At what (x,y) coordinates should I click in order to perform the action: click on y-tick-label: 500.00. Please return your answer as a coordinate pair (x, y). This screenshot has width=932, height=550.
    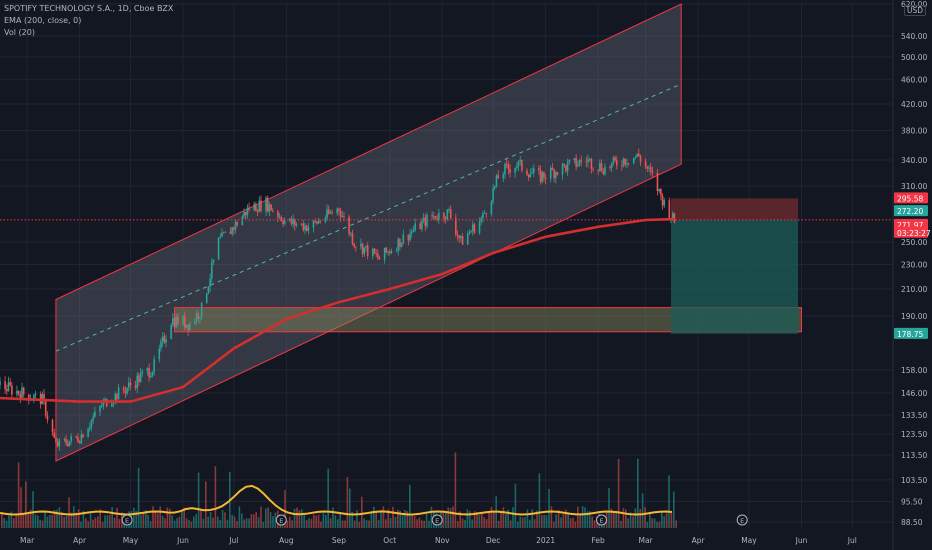
    Looking at the image, I should click on (914, 57).